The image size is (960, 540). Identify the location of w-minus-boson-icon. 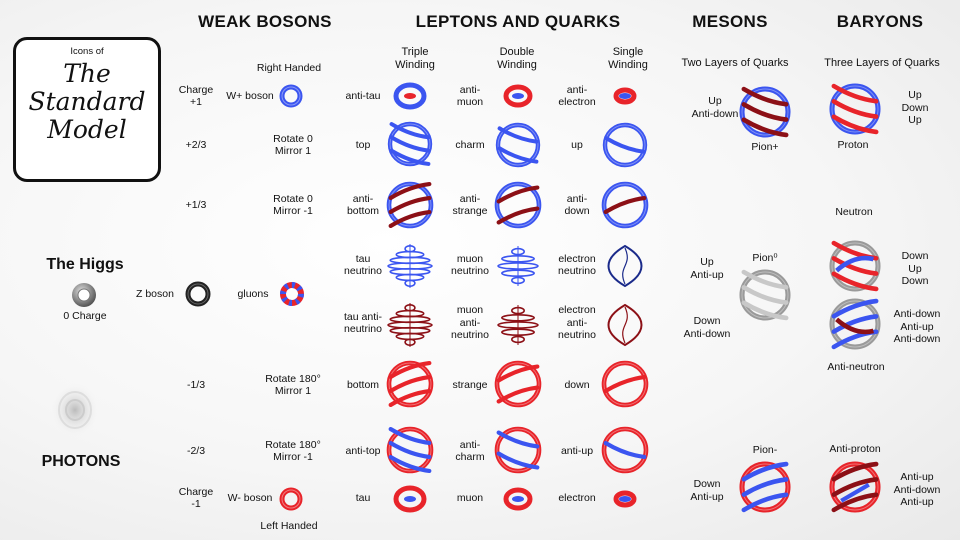
(291, 499).